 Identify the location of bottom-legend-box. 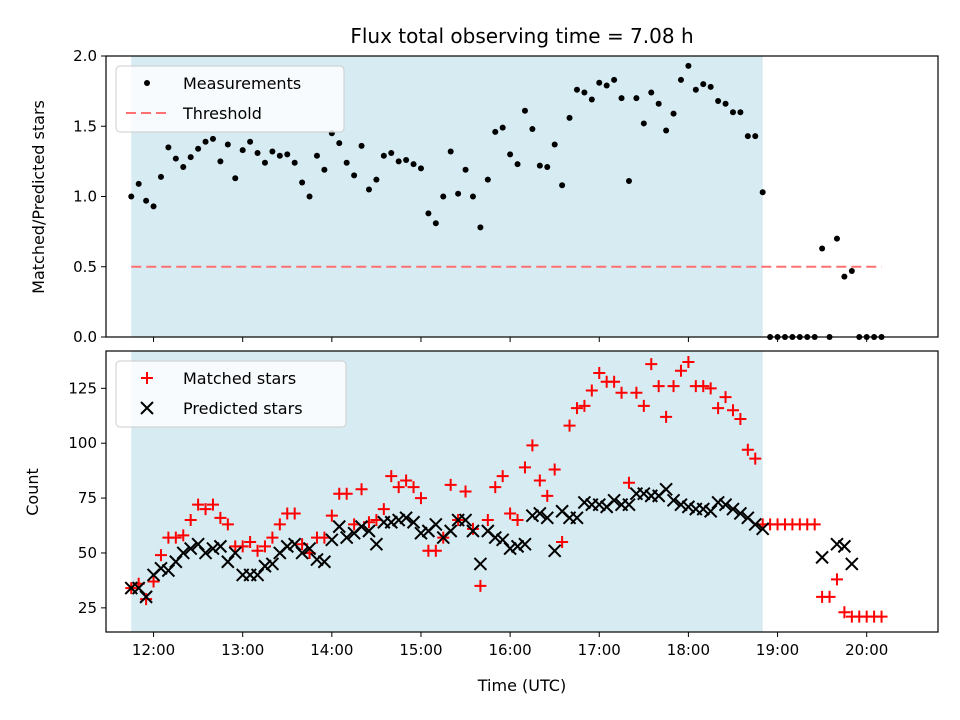
(231, 394).